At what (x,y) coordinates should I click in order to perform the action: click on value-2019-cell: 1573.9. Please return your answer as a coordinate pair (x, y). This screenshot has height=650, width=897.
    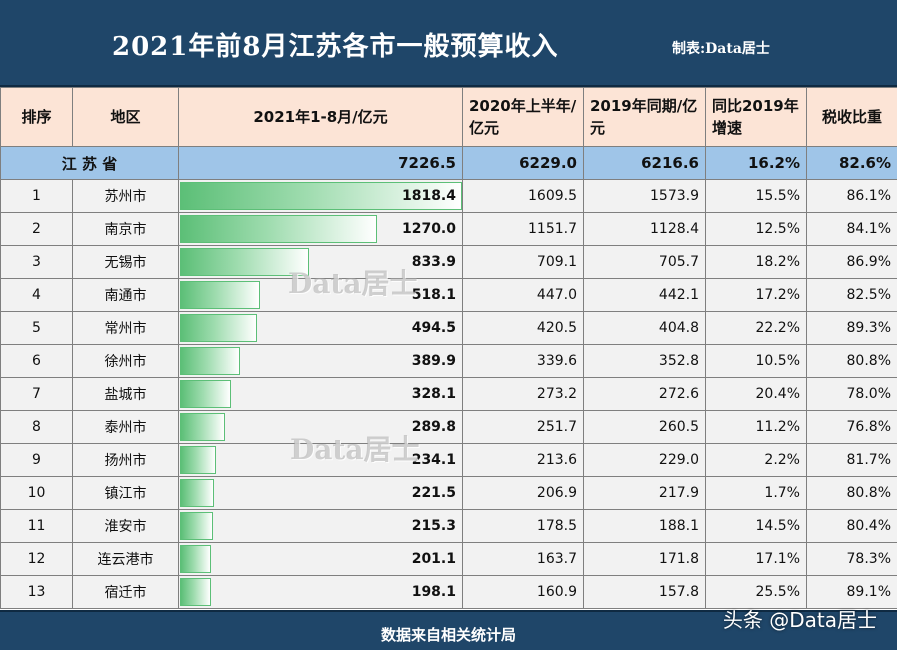
    Looking at the image, I should click on (644, 196).